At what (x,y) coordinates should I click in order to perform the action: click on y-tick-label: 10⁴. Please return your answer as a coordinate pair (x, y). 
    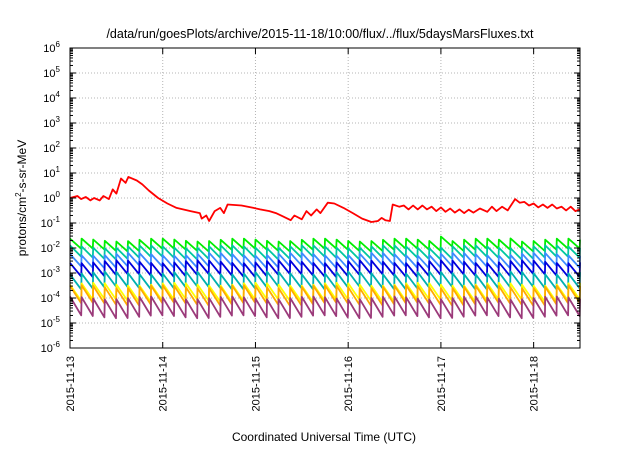
    Looking at the image, I should click on (51, 97).